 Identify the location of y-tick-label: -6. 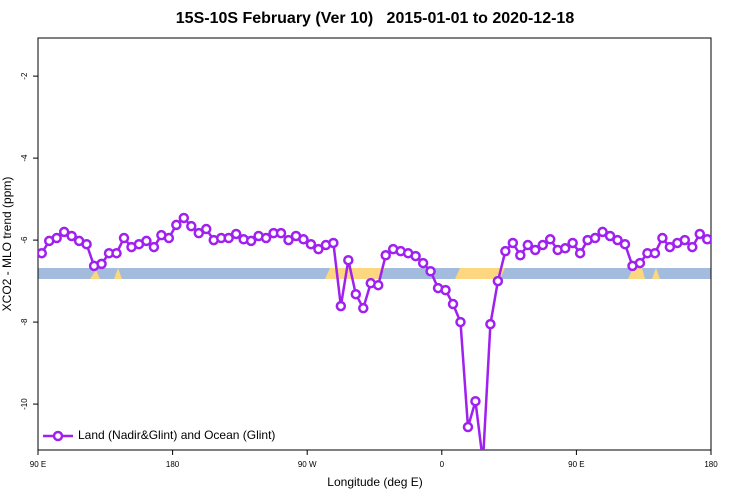
(24, 240).